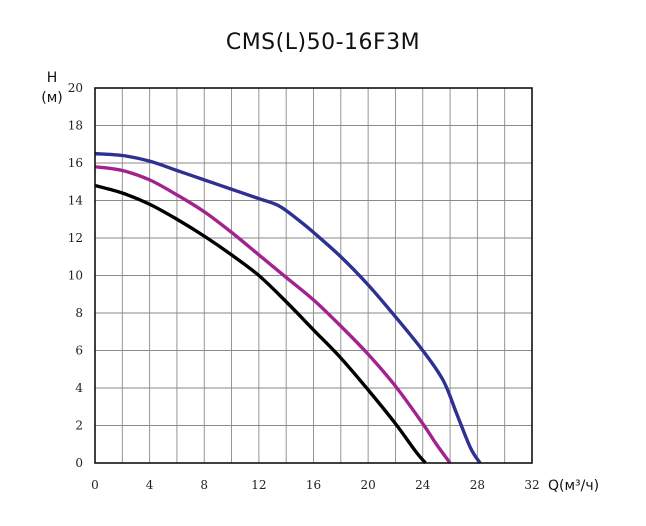 Image resolution: width=646 pixels, height=526 pixels. What do you see at coordinates (423, 485) in the screenshot?
I see `x-tick-label: 24` at bounding box center [423, 485].